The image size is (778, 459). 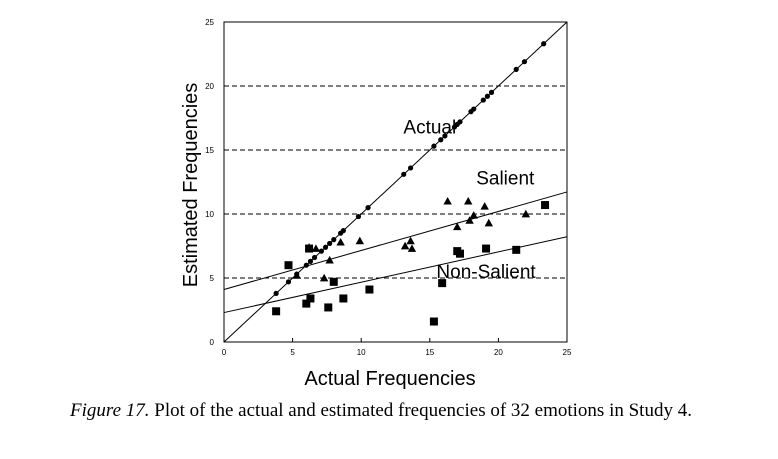 I want to click on x-tick-label: 25, so click(x=567, y=352).